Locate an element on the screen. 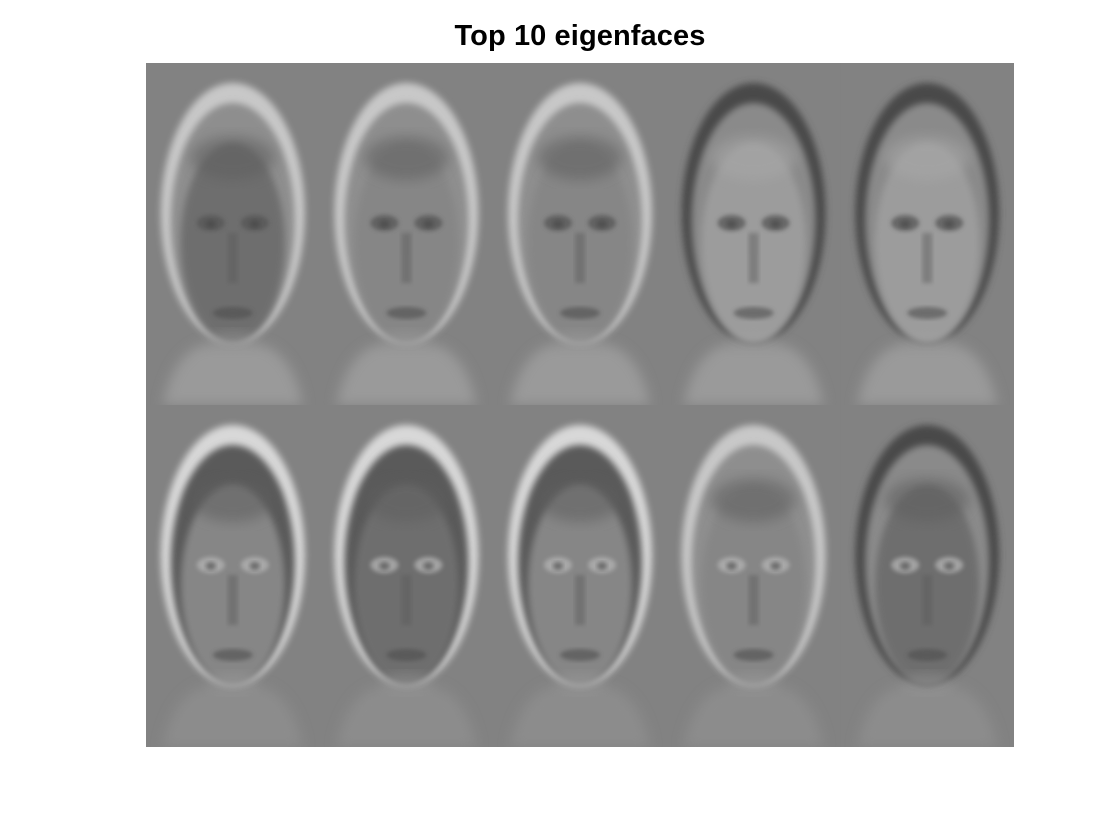 Image resolution: width=1120 pixels, height=840 pixels. figure-title: Top 10 eigenfaces is located at coordinates (580, 36).